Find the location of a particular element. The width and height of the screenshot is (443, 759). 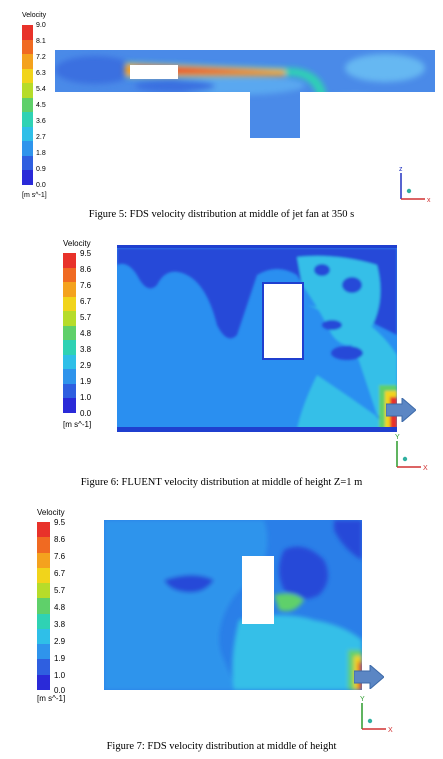

legend-tick: 9.0 is located at coordinates (41, 25).